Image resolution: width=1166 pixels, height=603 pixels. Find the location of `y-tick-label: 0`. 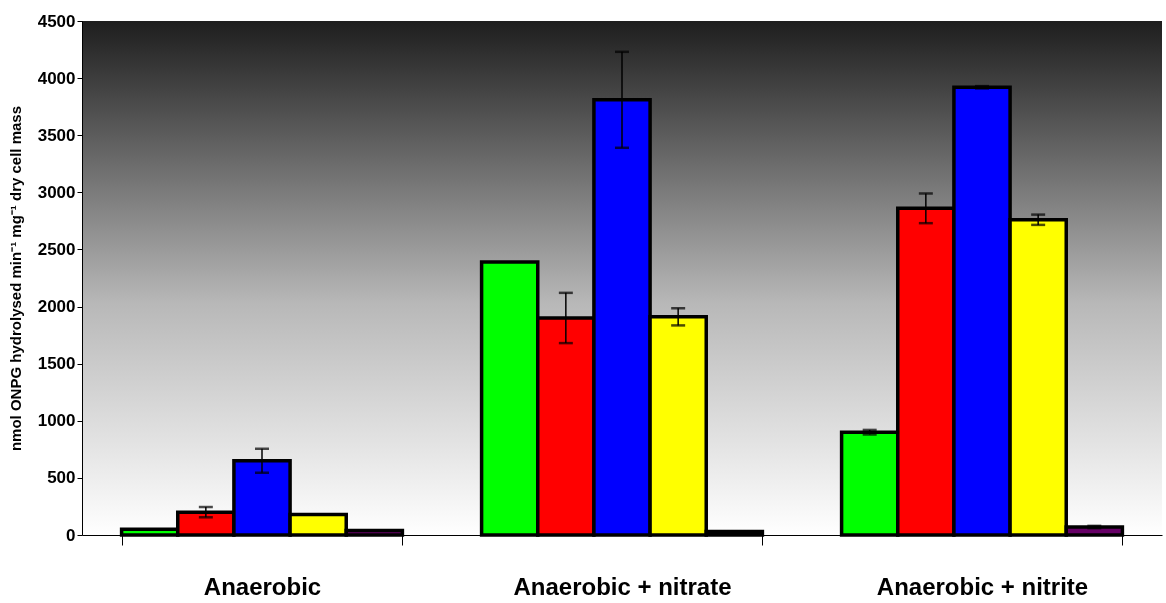

y-tick-label: 0 is located at coordinates (71, 535).